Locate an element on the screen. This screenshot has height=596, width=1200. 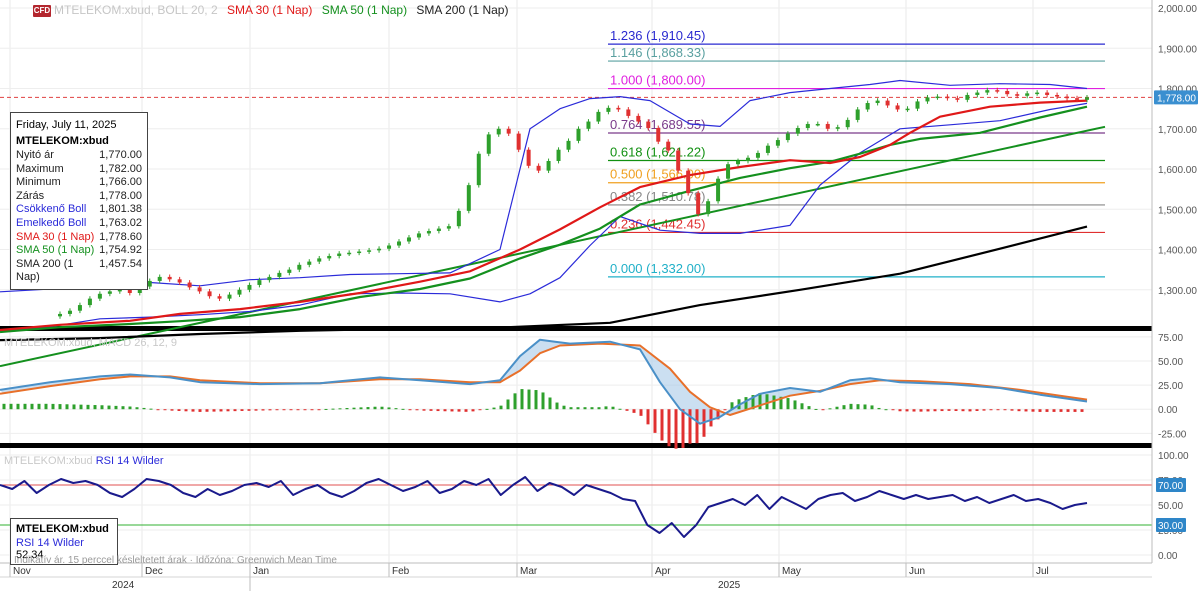
info-row-label: Zárás is located at coordinates (30, 195).